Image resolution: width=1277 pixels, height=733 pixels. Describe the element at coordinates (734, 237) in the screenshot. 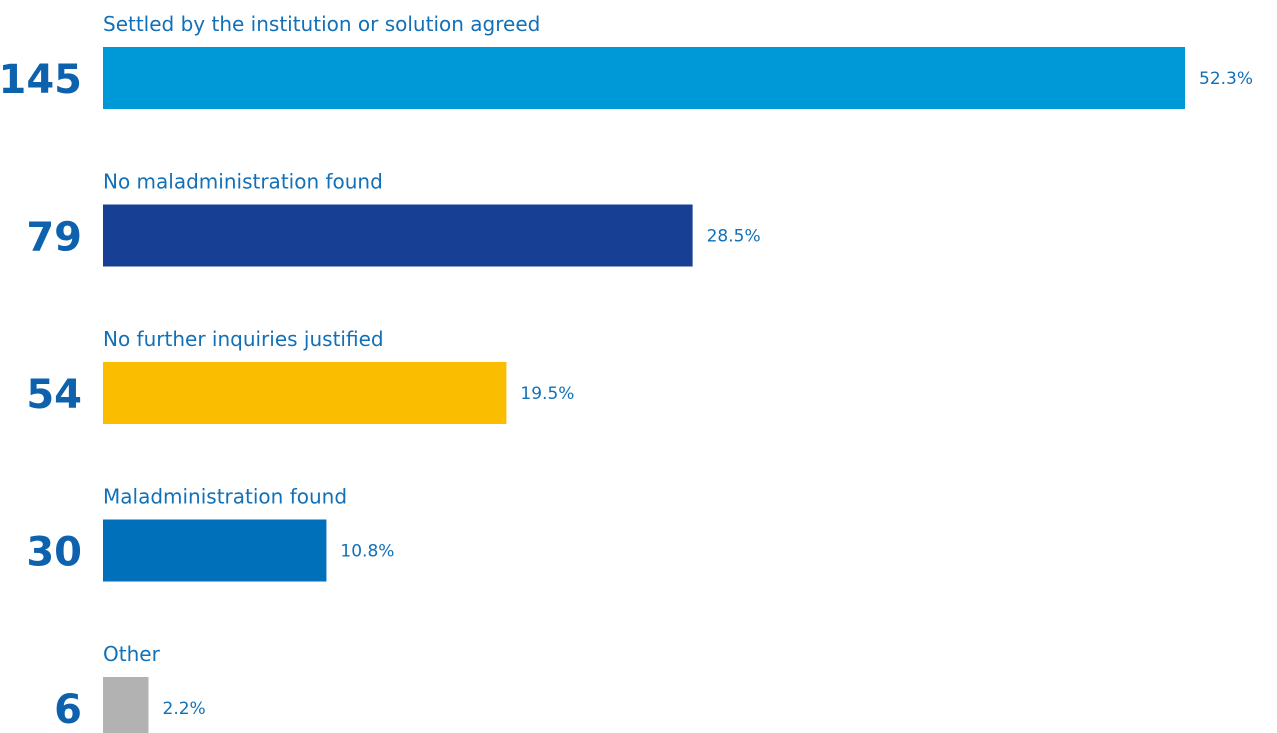

I see `value-label: 28.5%` at that location.